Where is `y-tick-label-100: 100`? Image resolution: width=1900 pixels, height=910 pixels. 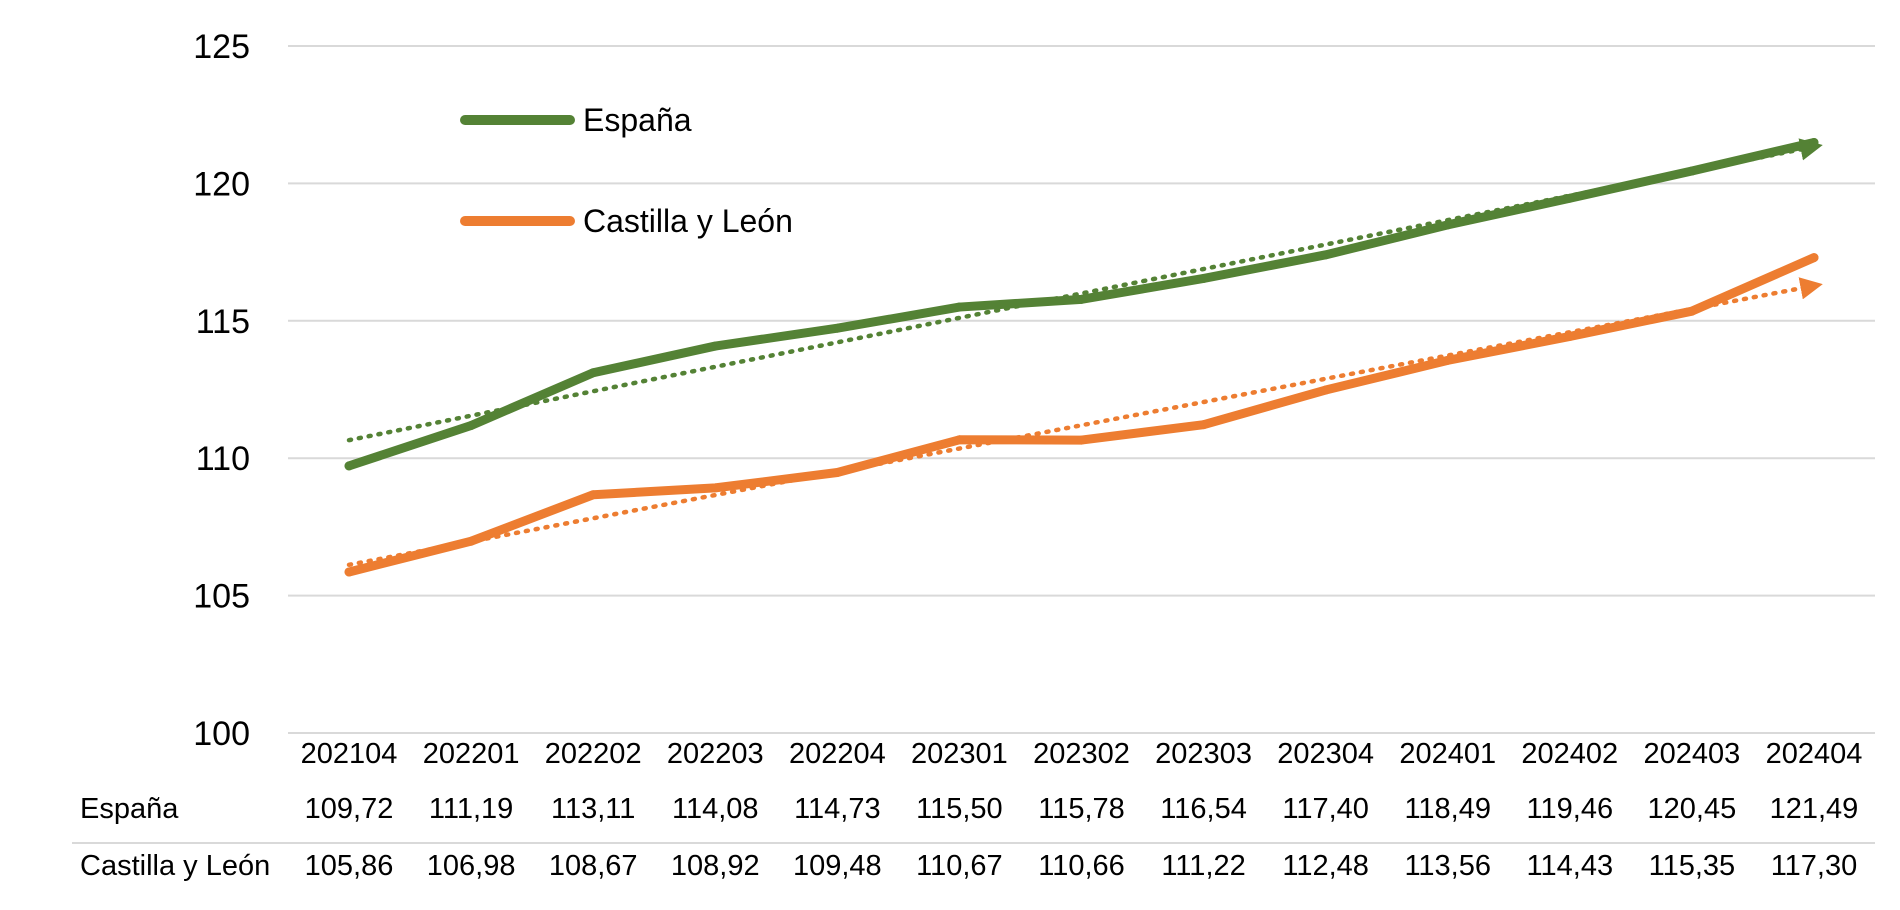 y-tick-label-100: 100 is located at coordinates (221, 734).